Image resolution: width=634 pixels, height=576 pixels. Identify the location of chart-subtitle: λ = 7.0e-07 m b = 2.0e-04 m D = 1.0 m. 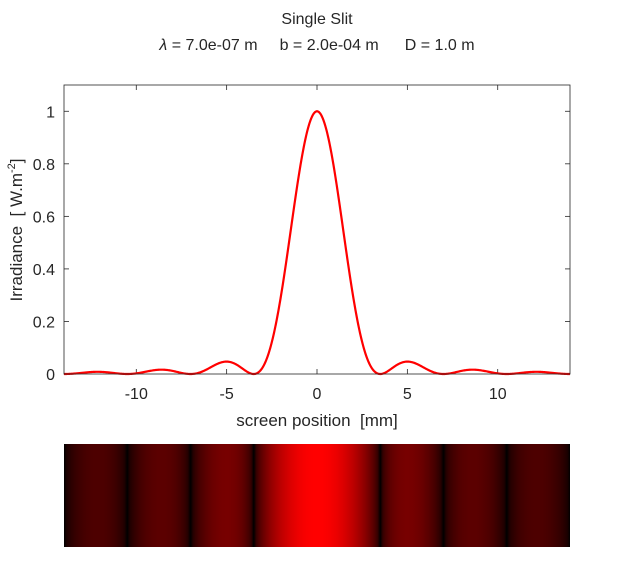
(316, 45).